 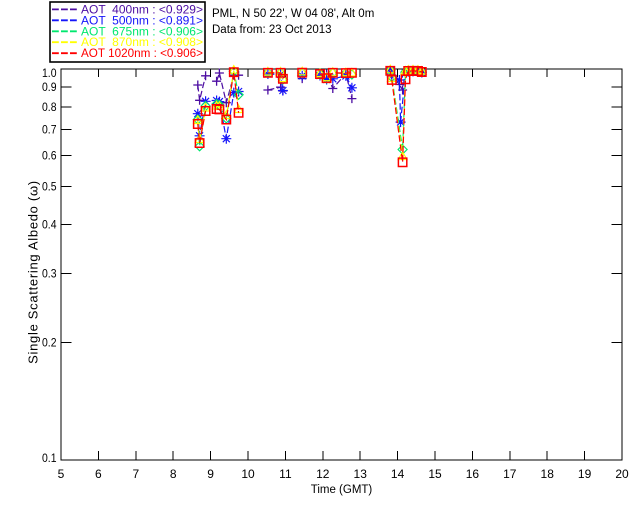 What do you see at coordinates (173, 474) in the screenshot?
I see `svg-text: 8` at bounding box center [173, 474].